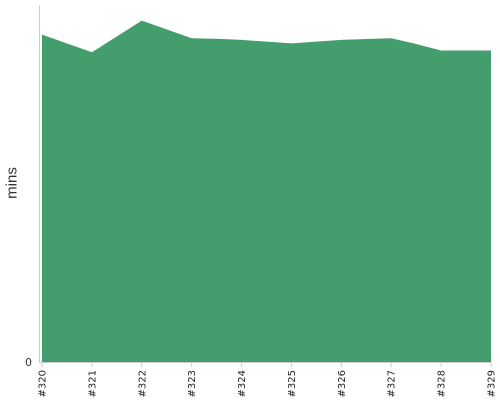  What do you see at coordinates (92, 383) in the screenshot?
I see `x-tick-label: #321` at bounding box center [92, 383].